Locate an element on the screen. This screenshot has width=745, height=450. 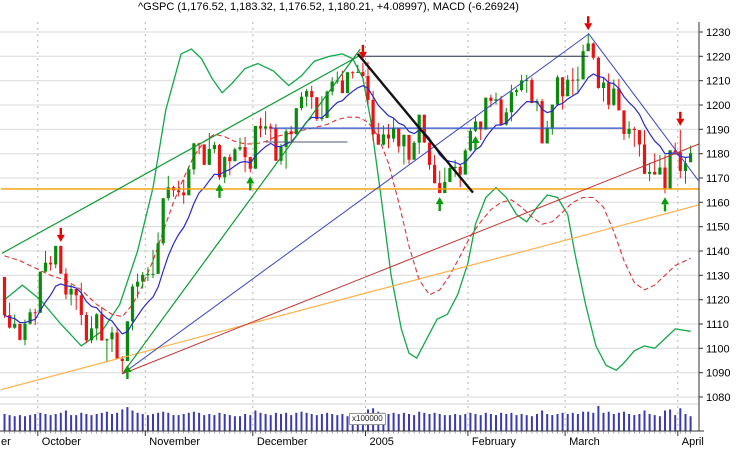
svg-text: 1190 is located at coordinates (718, 130).